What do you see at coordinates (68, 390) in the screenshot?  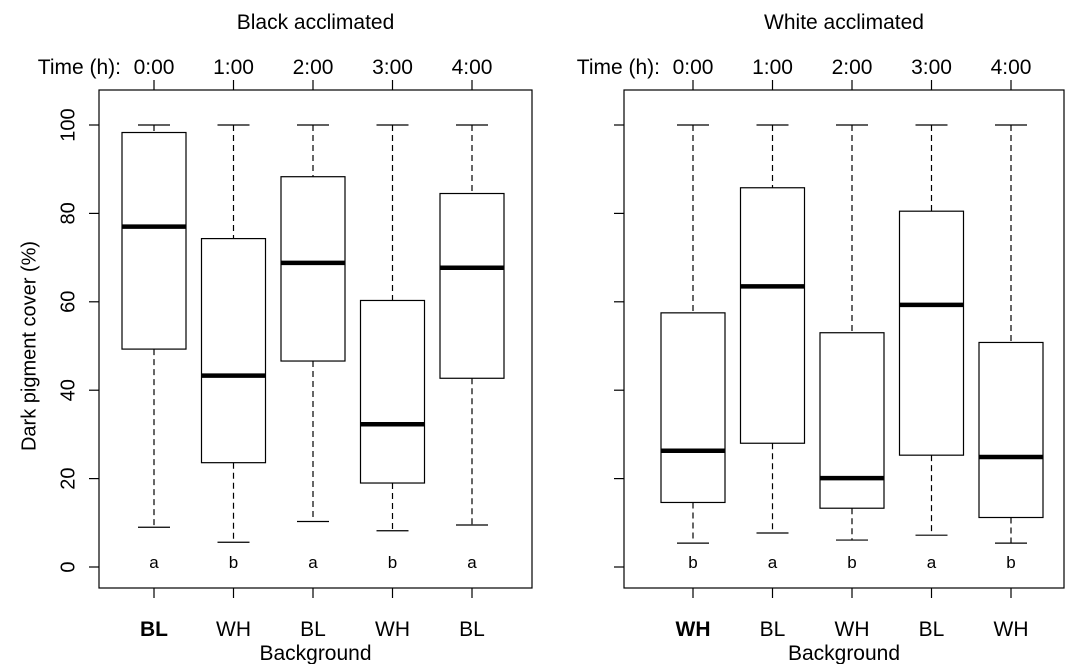 I see `y-tick-label: 40` at bounding box center [68, 390].